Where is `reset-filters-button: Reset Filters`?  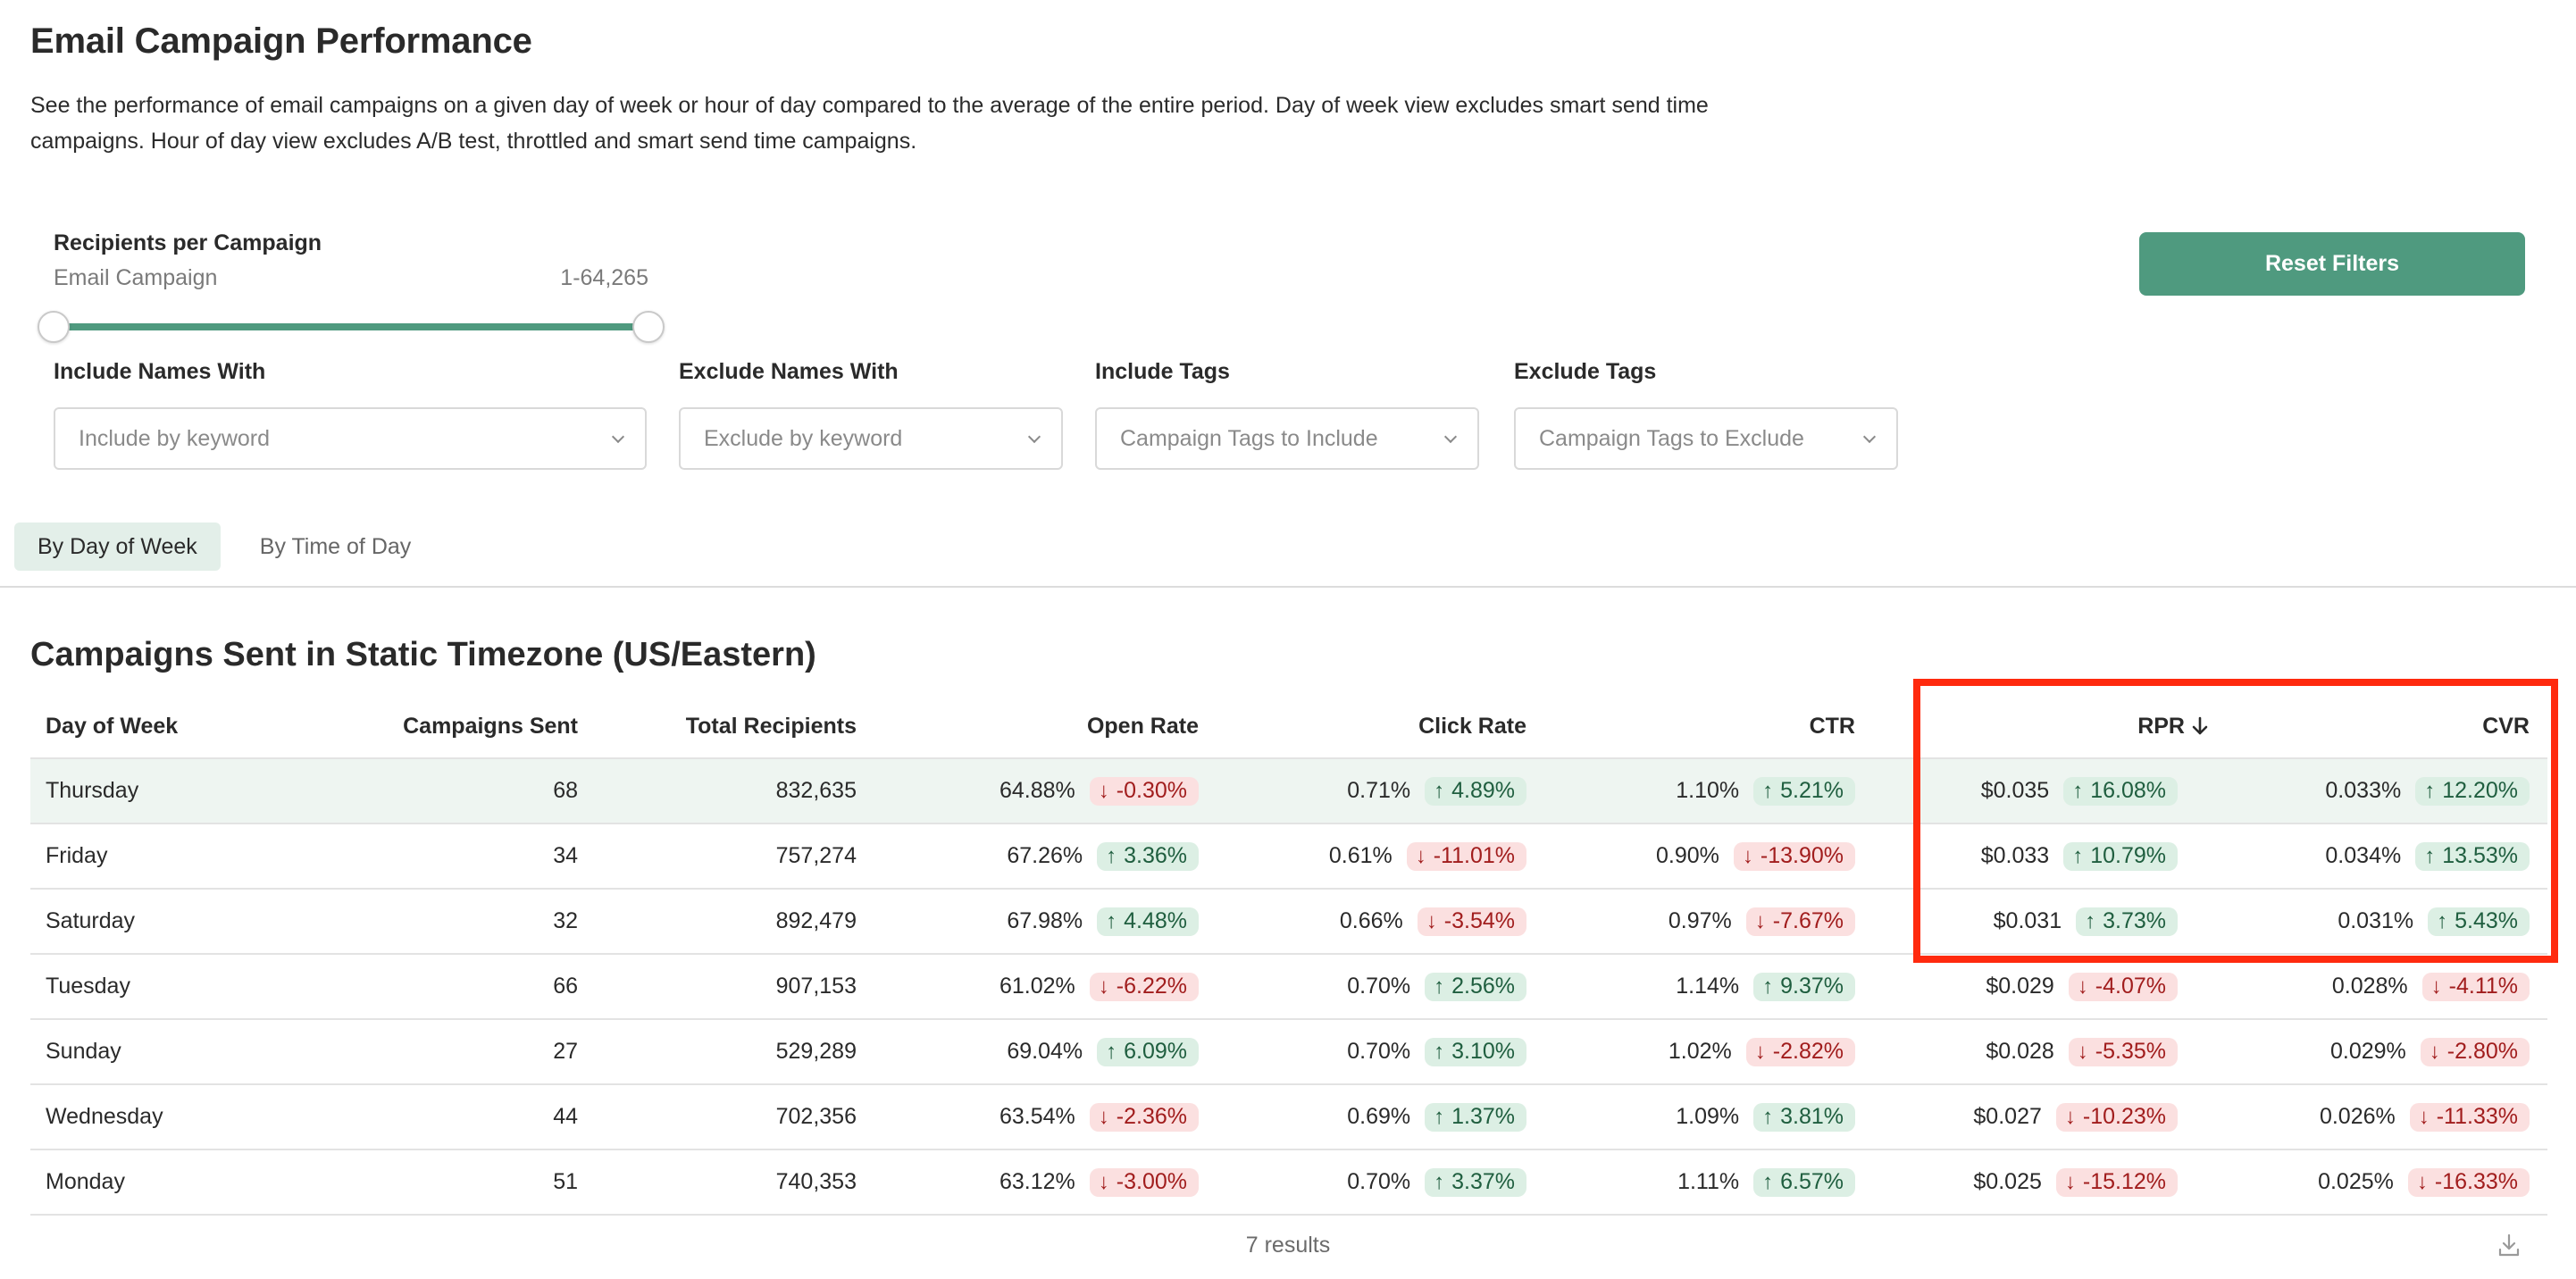
reset-filters-button: Reset Filters is located at coordinates (2332, 264).